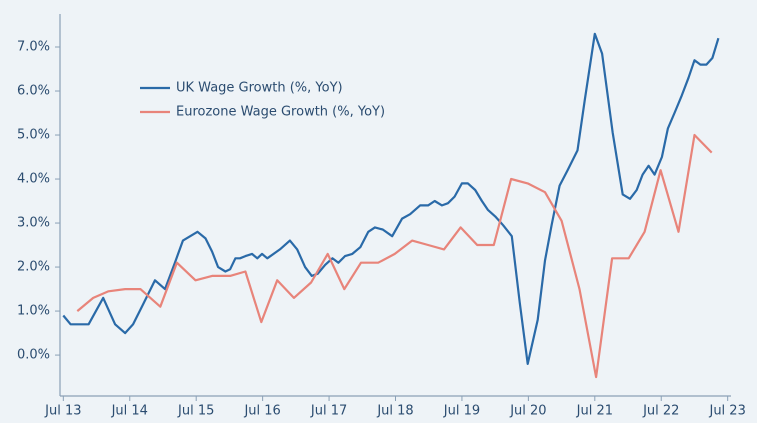 This screenshot has width=757, height=423. What do you see at coordinates (461, 411) in the screenshot?
I see `x-tick-label: Jul 19` at bounding box center [461, 411].